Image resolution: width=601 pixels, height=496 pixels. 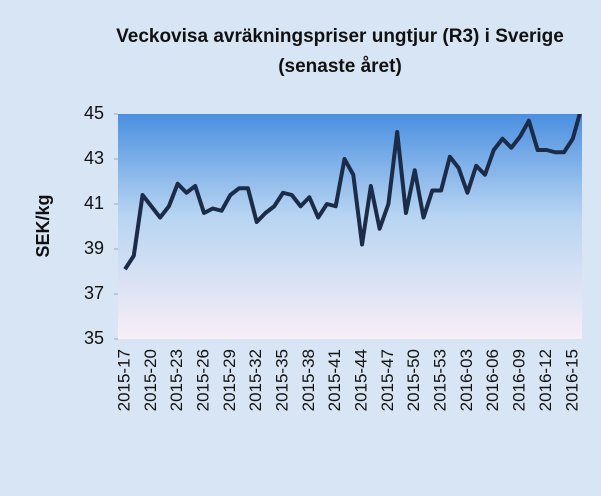 I want to click on x-tick-label: 2015-26, so click(x=203, y=380).